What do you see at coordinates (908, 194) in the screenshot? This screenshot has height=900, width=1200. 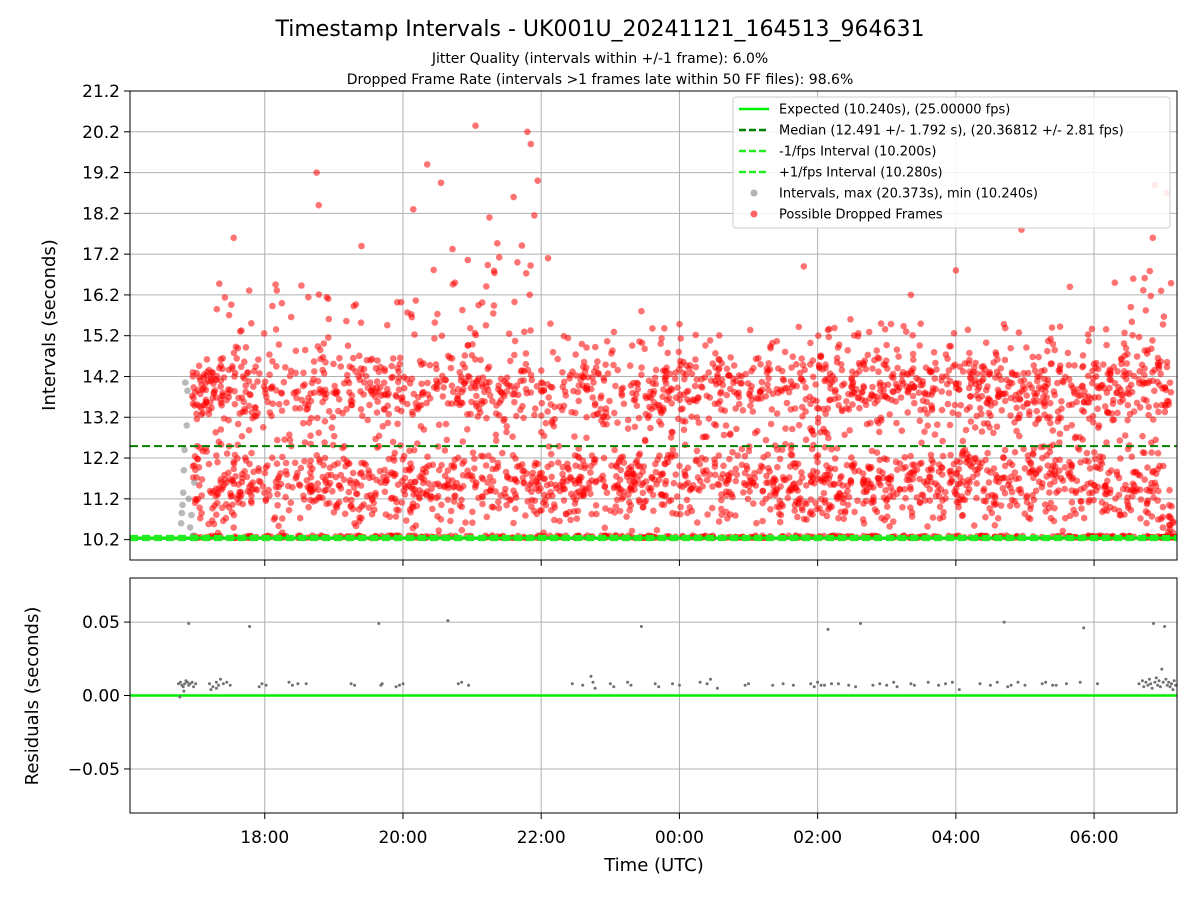 I see `legend-label: Intervals, max (20.373s), min (10.240s)` at bounding box center [908, 194].